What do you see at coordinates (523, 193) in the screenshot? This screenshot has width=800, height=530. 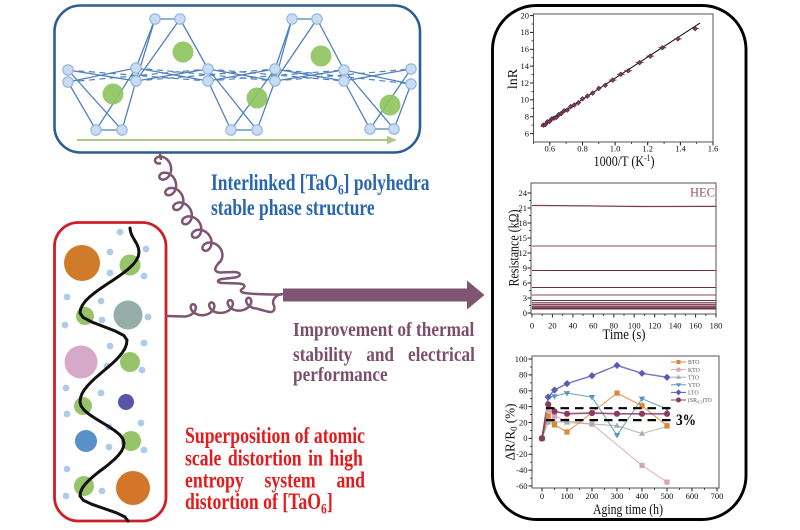 I see `svg-text: 24` at bounding box center [523, 193].